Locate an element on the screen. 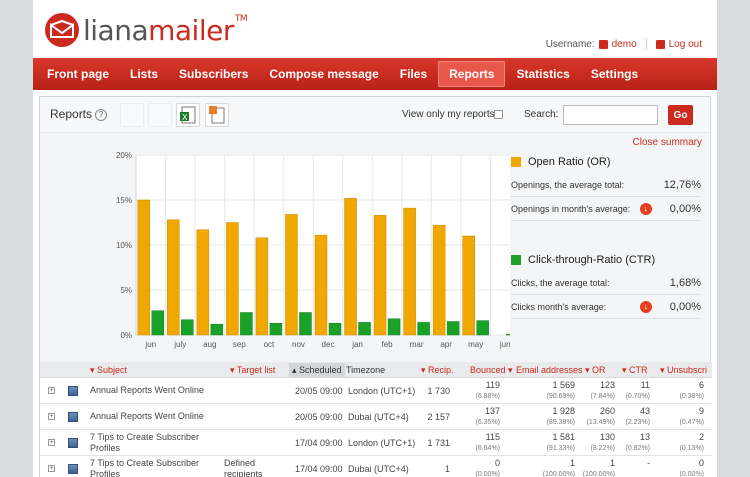 The width and height of the screenshot is (750, 477). or-avg-value: 12,76% is located at coordinates (682, 184).